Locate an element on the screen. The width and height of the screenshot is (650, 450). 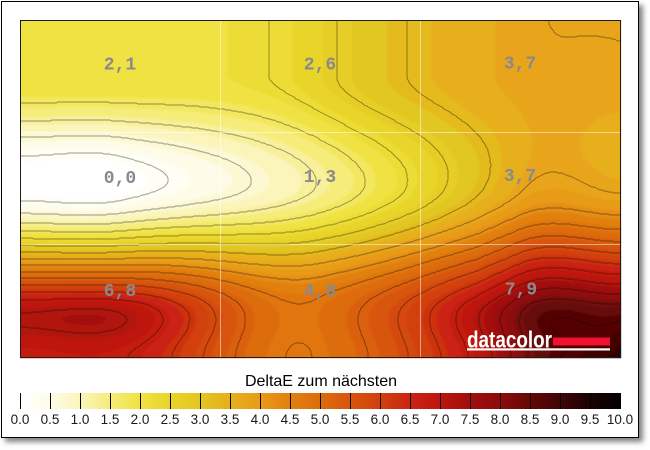
svg-text: datacolor is located at coordinates (509, 340).